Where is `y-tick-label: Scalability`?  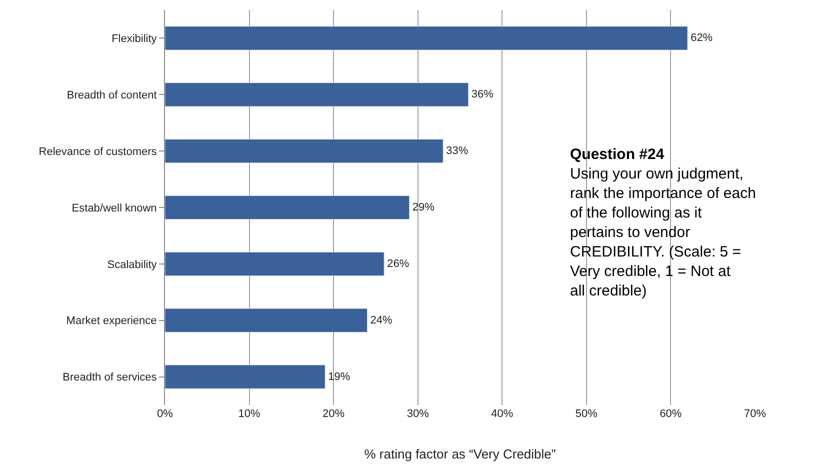
y-tick-label: Scalability is located at coordinates (132, 264).